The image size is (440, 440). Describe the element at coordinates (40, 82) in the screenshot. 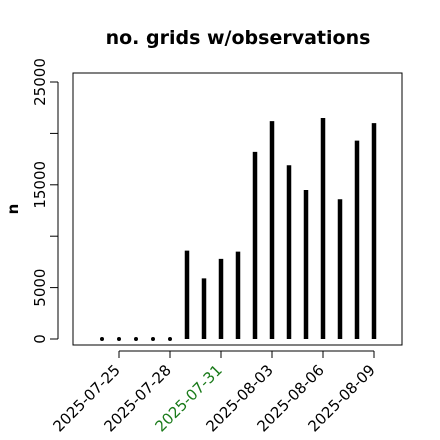

I see `y-tick-label: 25000` at that location.